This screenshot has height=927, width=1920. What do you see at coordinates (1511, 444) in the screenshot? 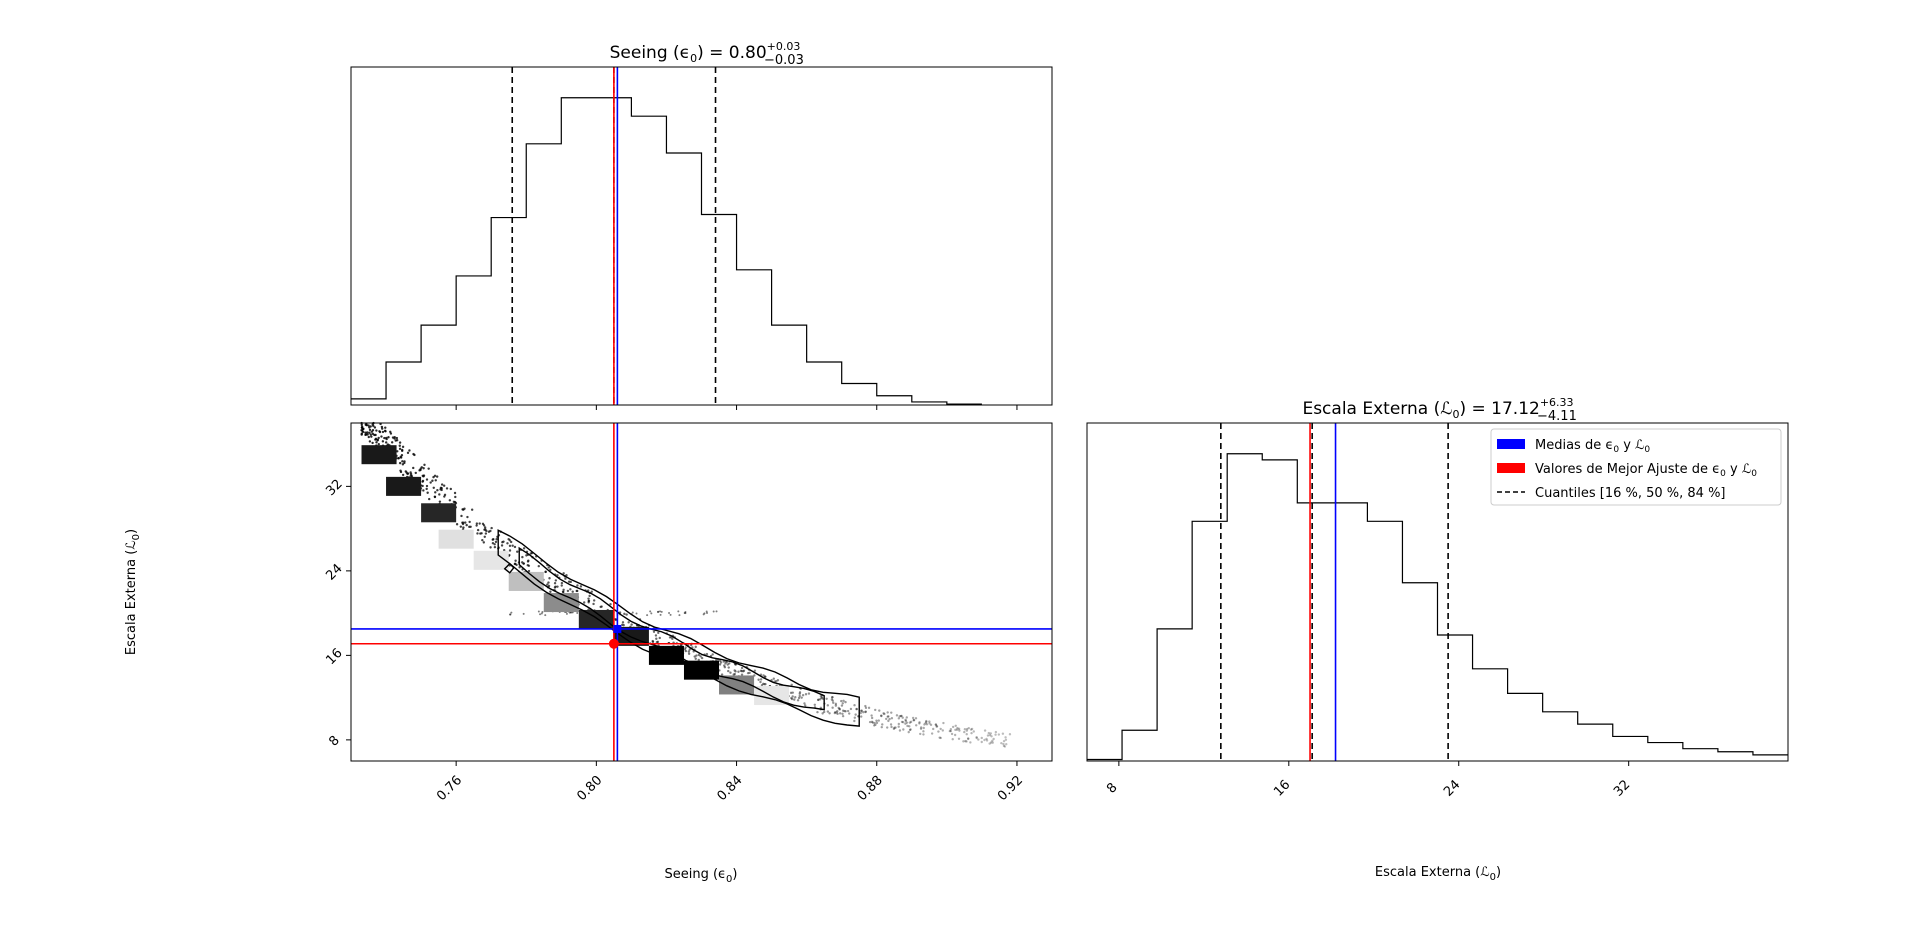
I see `legend-swatch-means` at bounding box center [1511, 444].